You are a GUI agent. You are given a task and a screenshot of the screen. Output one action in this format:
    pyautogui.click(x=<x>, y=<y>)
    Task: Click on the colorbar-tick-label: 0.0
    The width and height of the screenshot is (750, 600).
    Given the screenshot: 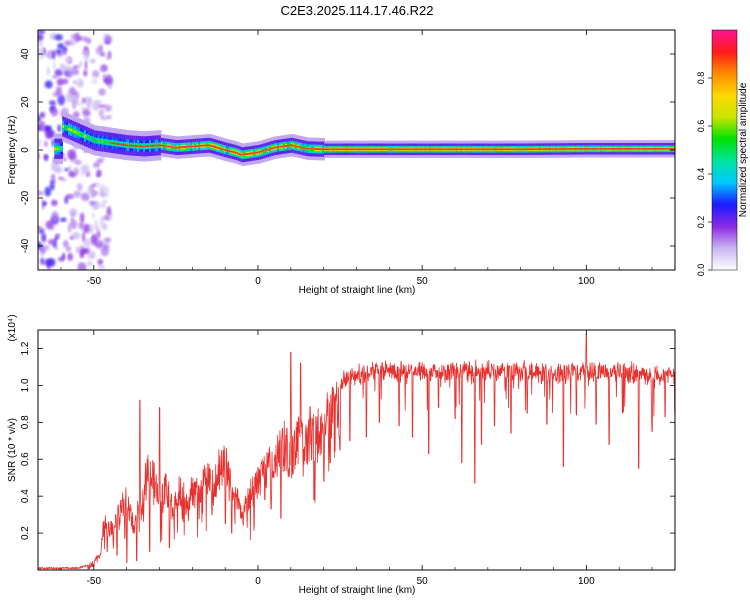 What is the action you would take?
    pyautogui.click(x=701, y=270)
    